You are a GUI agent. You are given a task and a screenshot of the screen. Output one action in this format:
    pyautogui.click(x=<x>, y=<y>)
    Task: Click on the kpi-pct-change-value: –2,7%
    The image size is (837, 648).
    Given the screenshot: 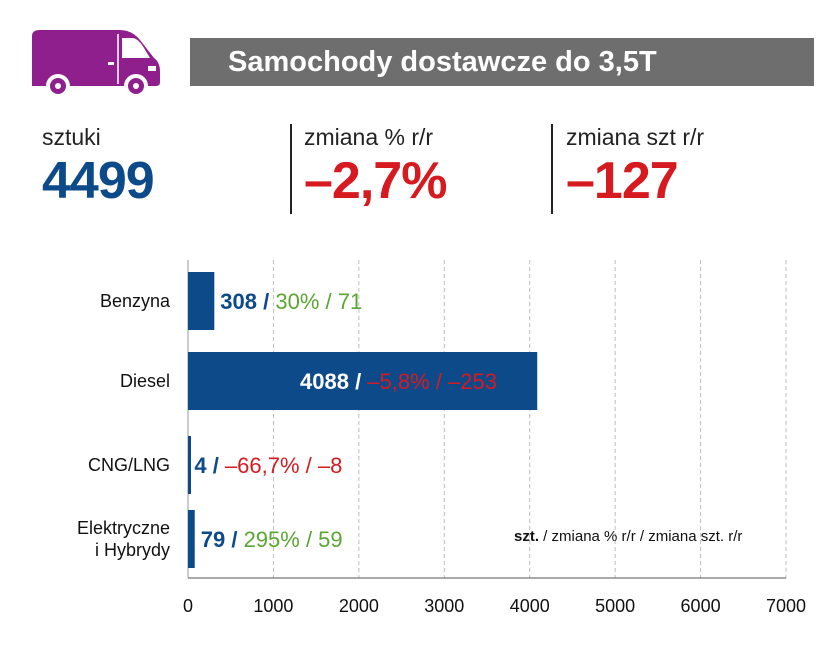 What is the action you would take?
    pyautogui.click(x=375, y=181)
    